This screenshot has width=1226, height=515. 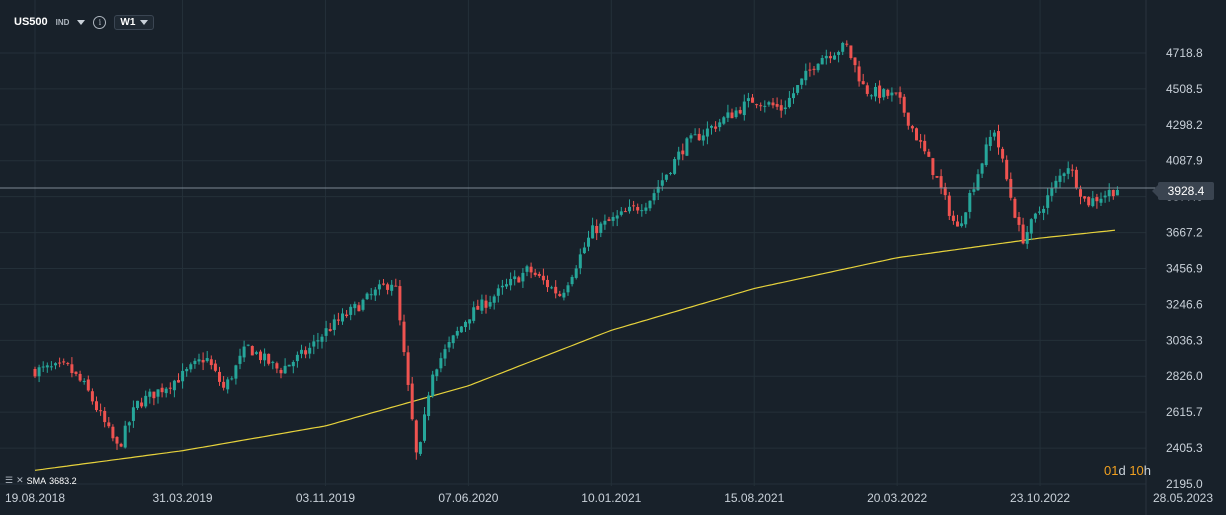 I want to click on chart-toolbar: US500 IND i W1, so click(x=84, y=22).